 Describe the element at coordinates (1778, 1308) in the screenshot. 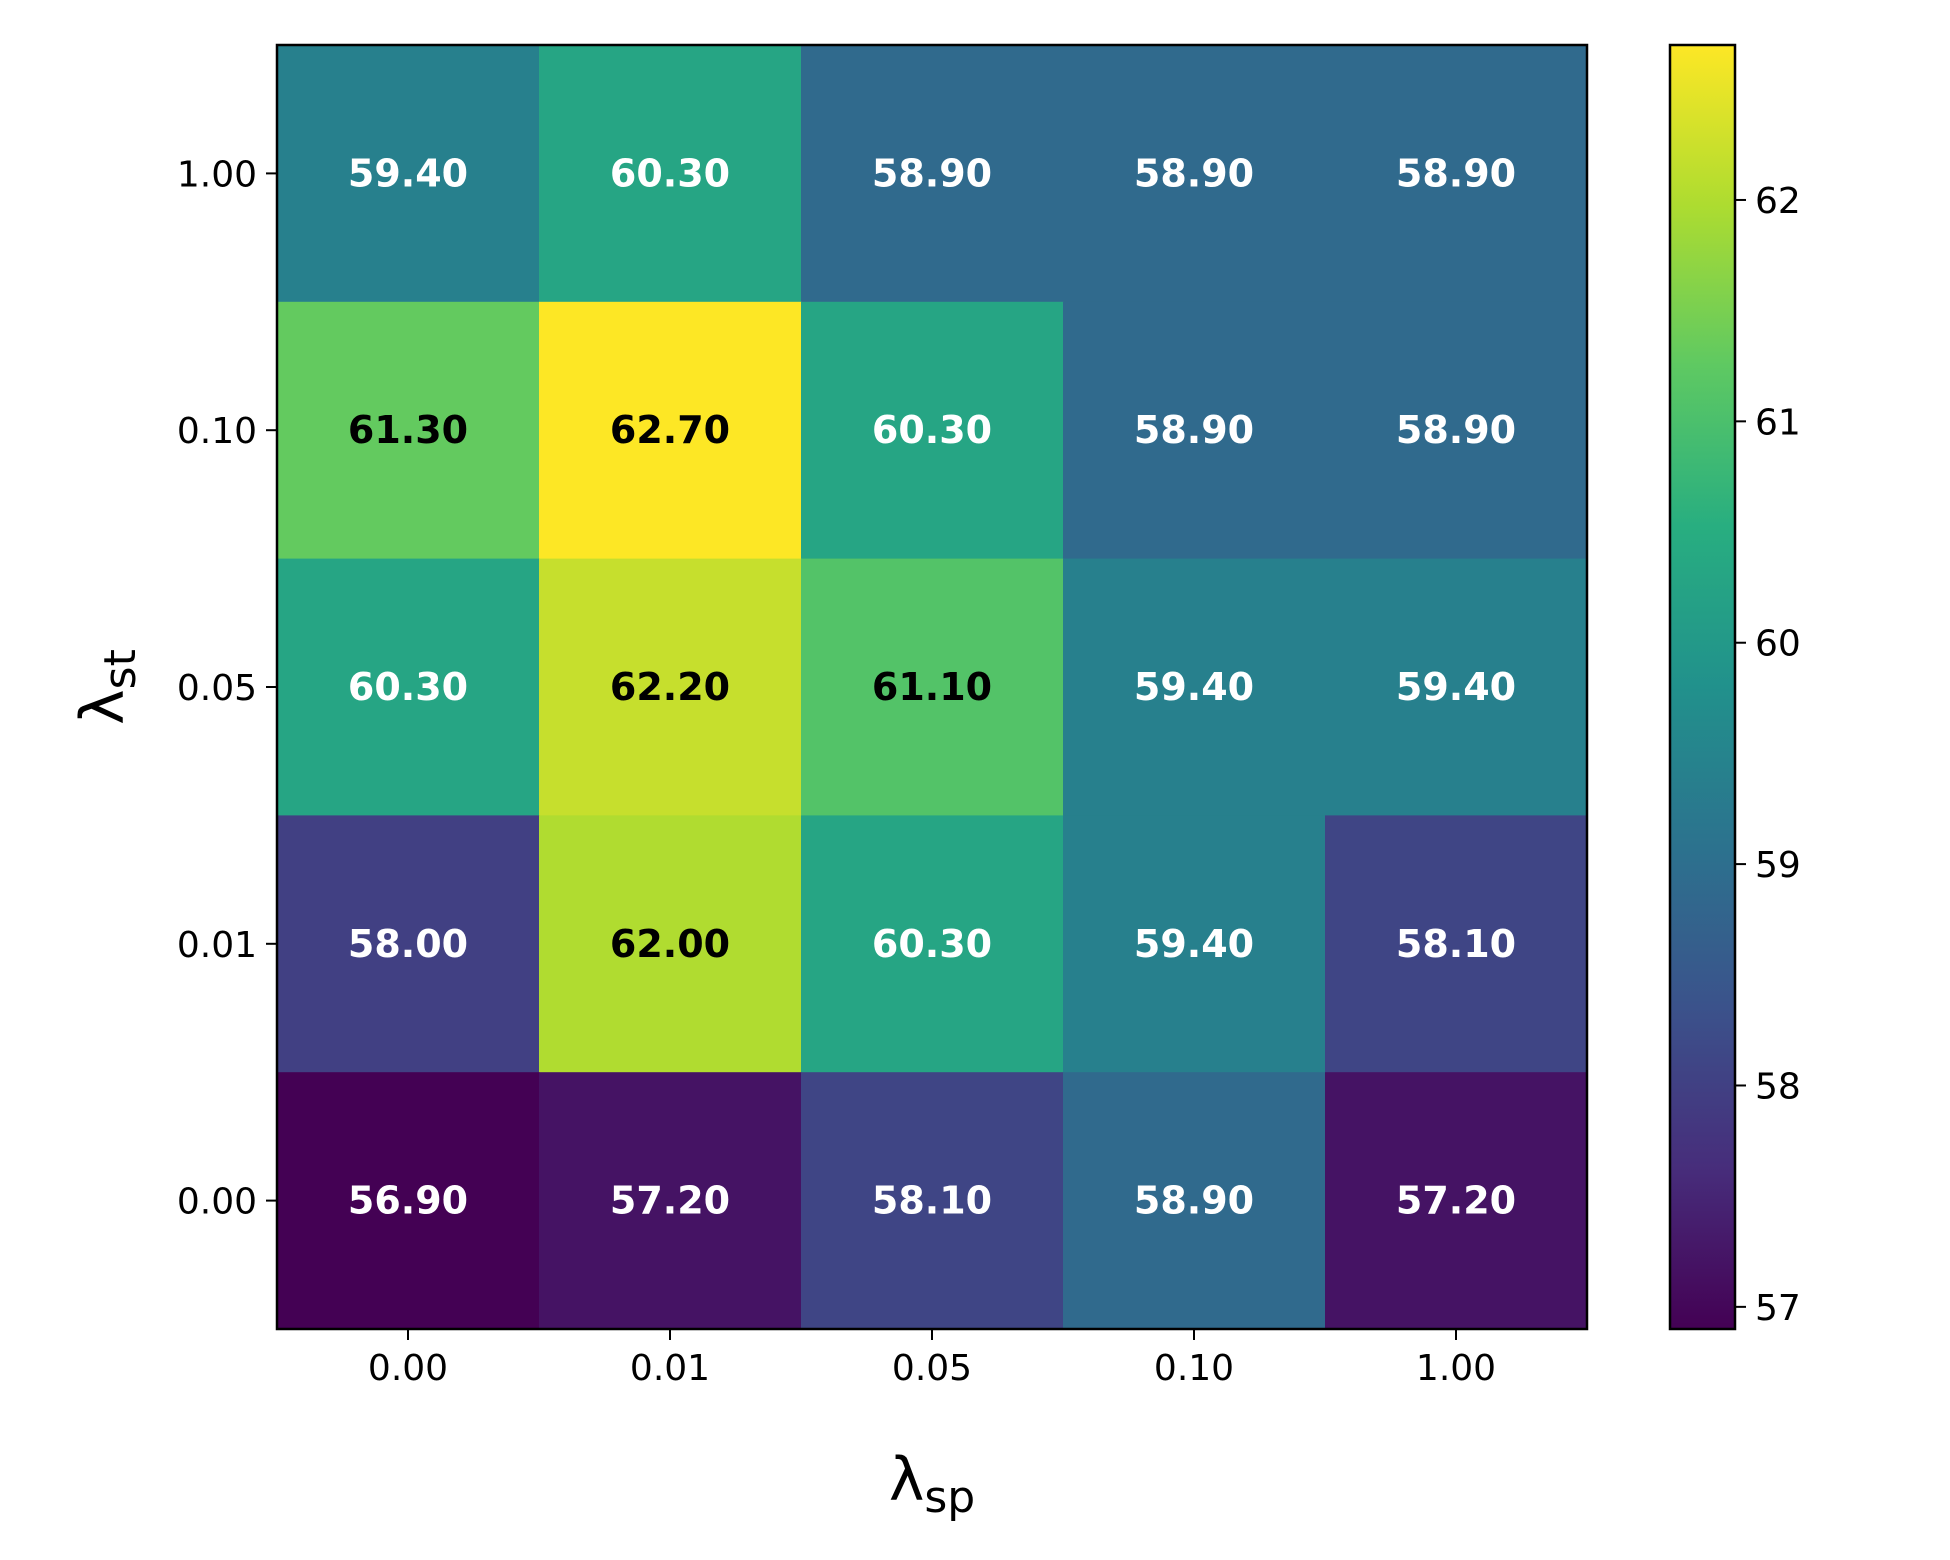

I see `colorbar-tick-label: 57` at that location.